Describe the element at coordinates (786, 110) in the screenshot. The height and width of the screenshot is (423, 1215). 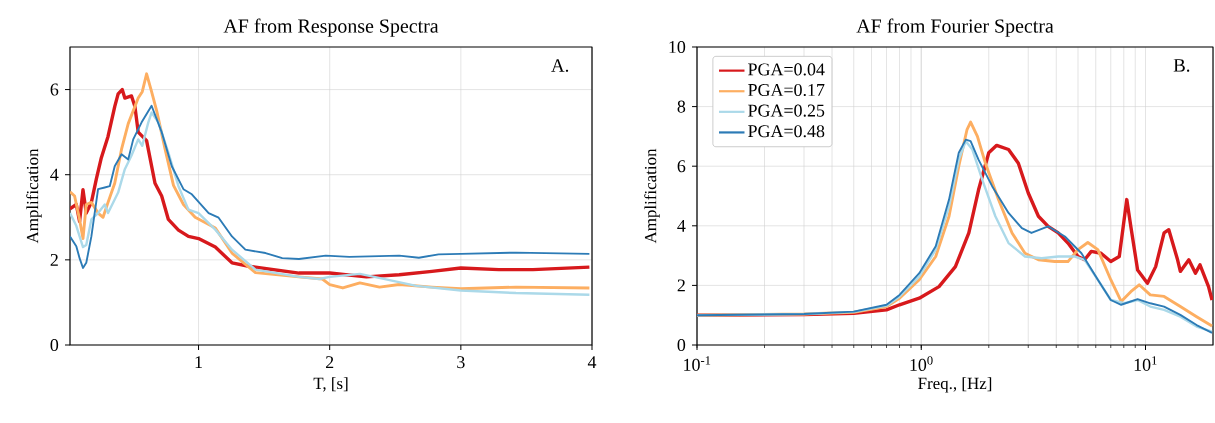
I see `legend-label: PGA=0.25` at that location.